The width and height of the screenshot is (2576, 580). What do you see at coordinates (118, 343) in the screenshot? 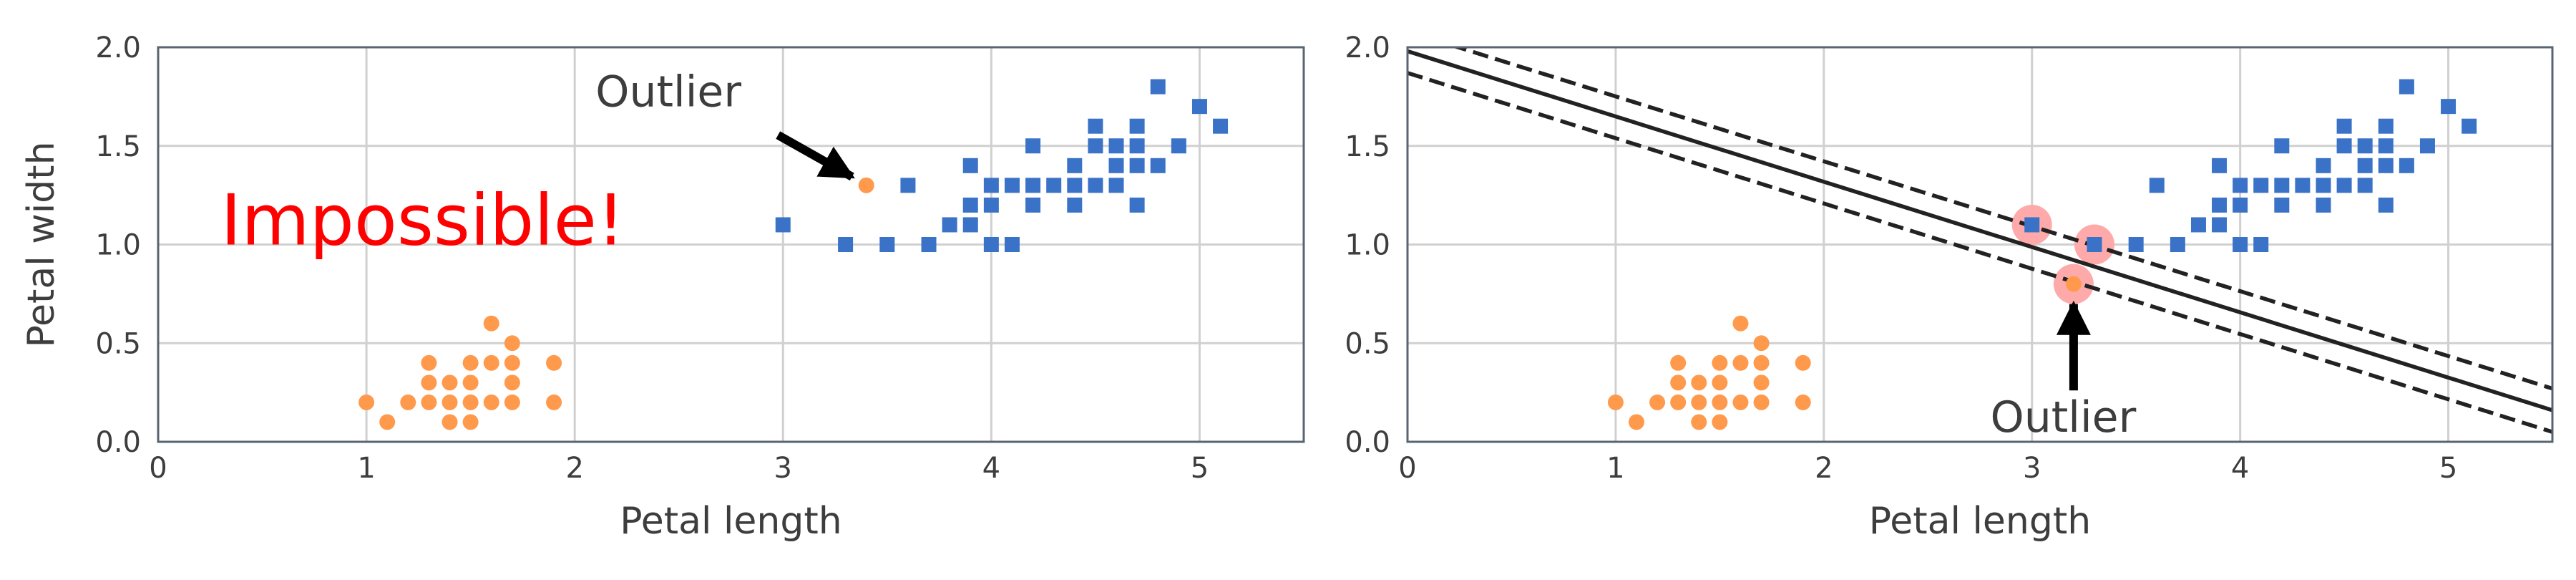
I see `y-tick-label: 0.5` at bounding box center [118, 343].